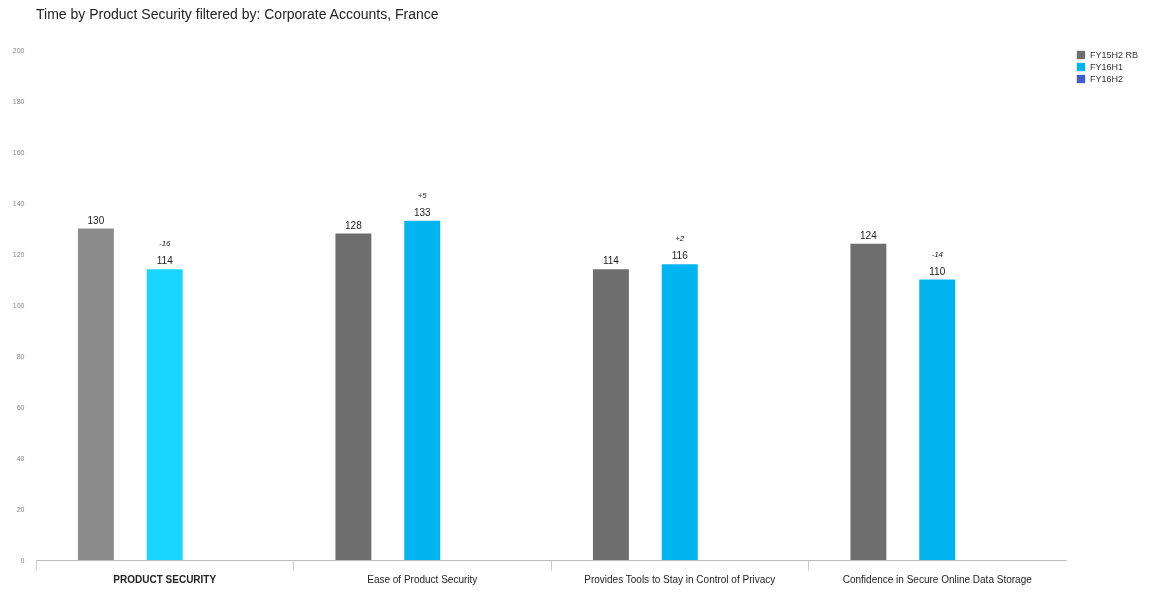 The height and width of the screenshot is (596, 1161). What do you see at coordinates (680, 579) in the screenshot?
I see `x-tick-label: Provides Tools to Stay in Control of Privacy` at bounding box center [680, 579].